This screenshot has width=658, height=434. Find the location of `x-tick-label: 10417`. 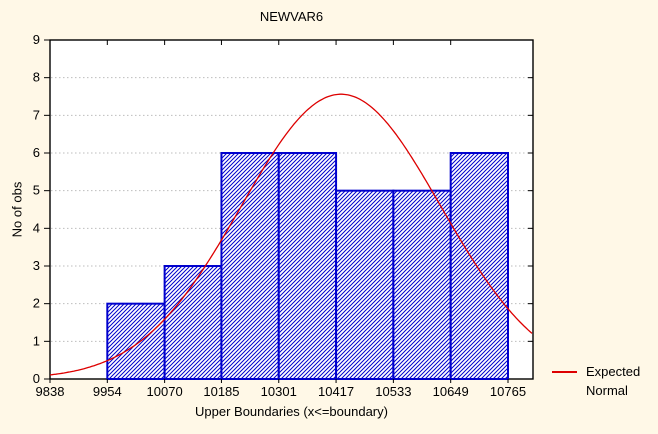

x-tick-label: 10417 is located at coordinates (336, 391).